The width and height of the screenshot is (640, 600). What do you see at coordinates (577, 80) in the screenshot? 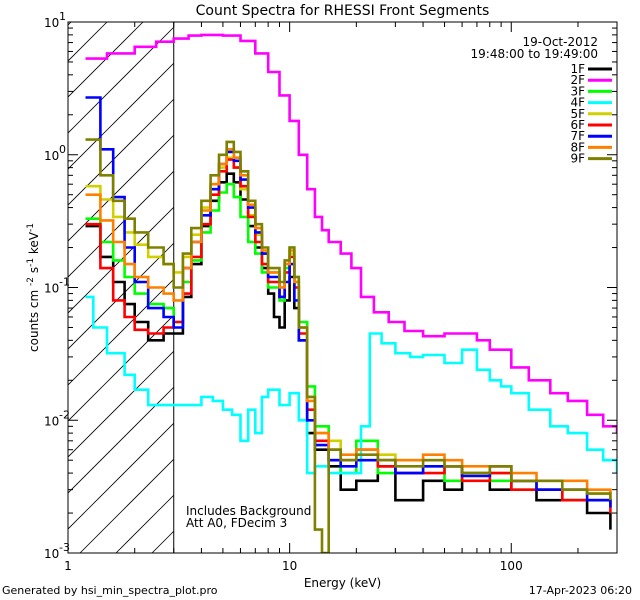
I see `legend-label-2F: 2F` at bounding box center [577, 80].